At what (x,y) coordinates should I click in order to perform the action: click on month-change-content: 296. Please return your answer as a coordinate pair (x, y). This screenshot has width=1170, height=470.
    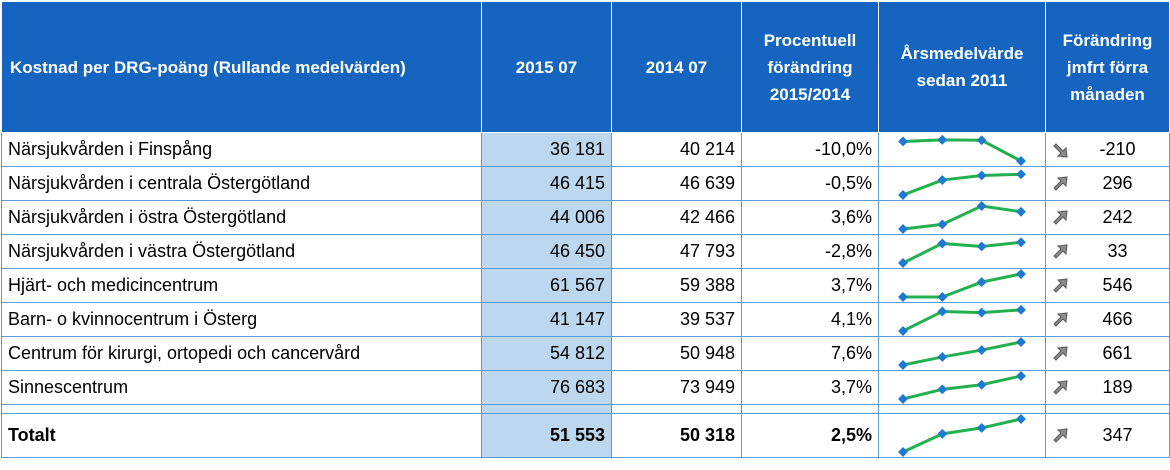
    Looking at the image, I should click on (1107, 183).